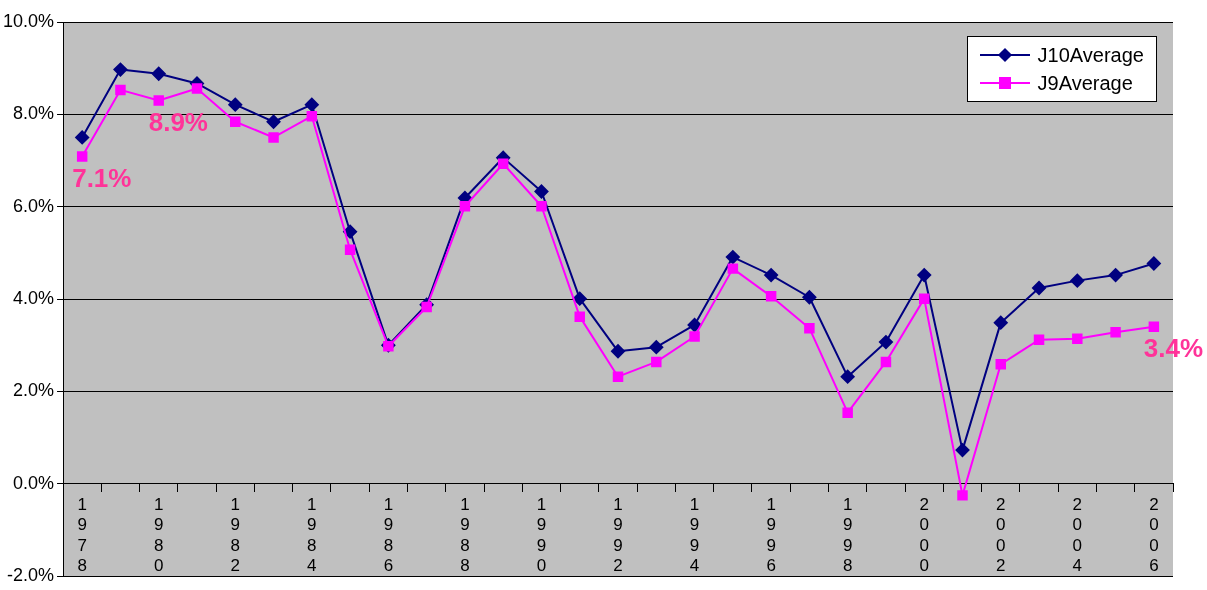 This screenshot has height=590, width=1207. I want to click on y-tick-label: 10.0%, so click(28, 20).